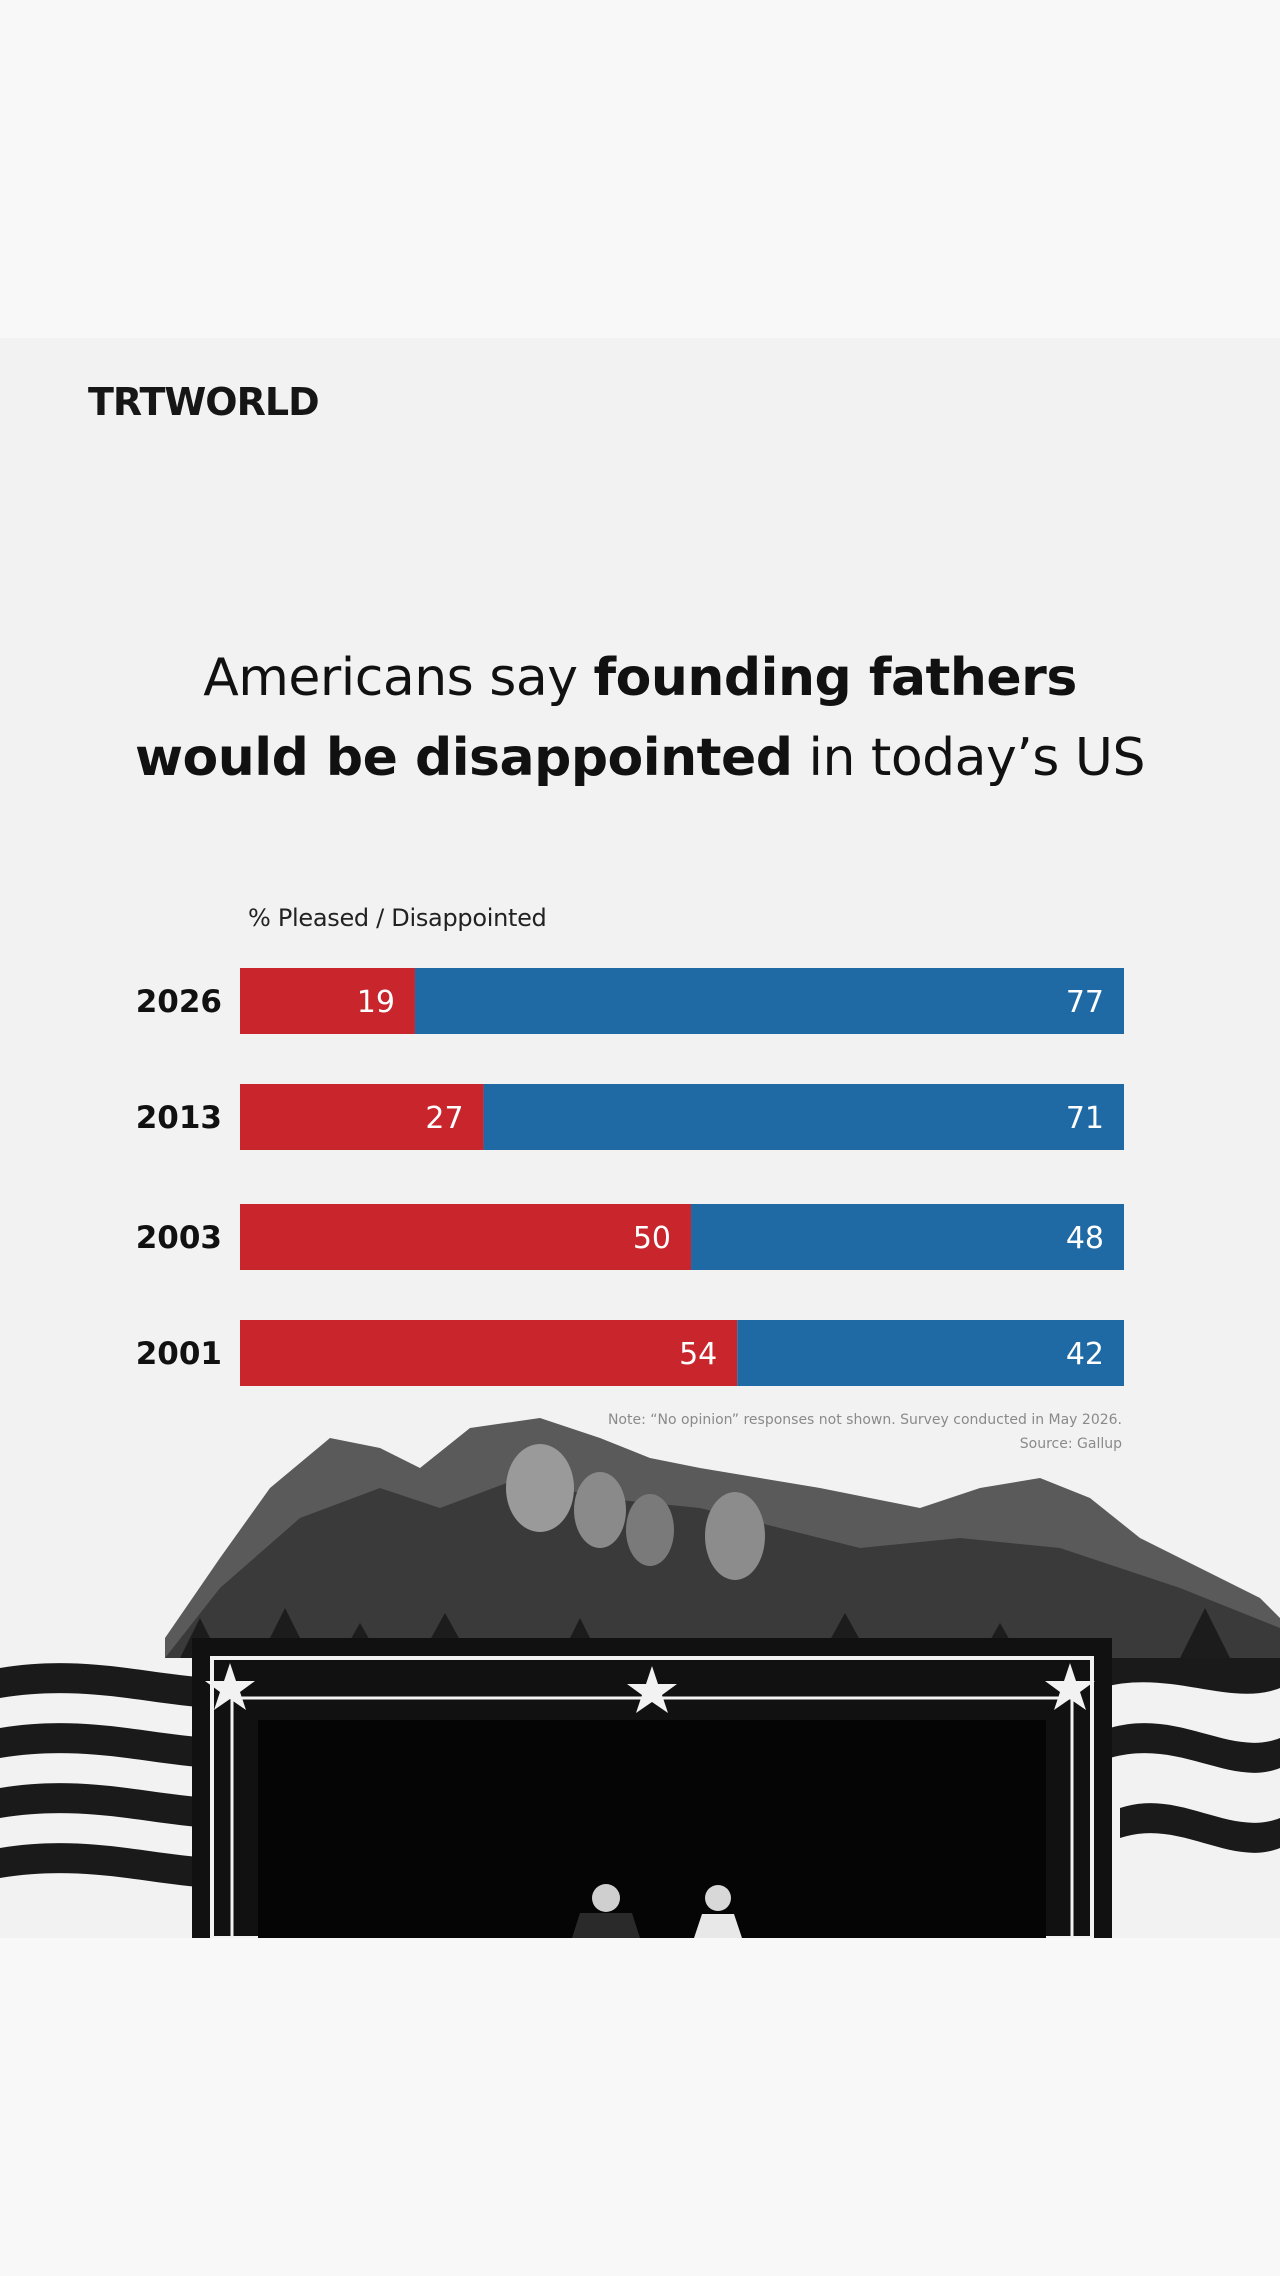  I want to click on pleased-value-2026: 19, so click(376, 1002).